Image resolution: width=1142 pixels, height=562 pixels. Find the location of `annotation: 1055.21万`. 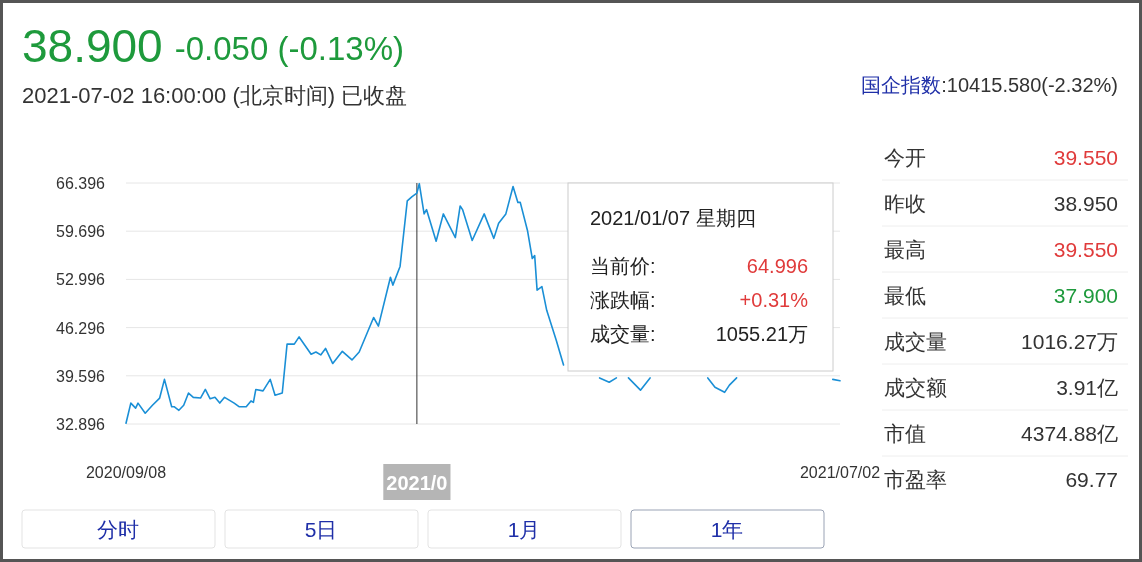

annotation: 1055.21万 is located at coordinates (761, 334).